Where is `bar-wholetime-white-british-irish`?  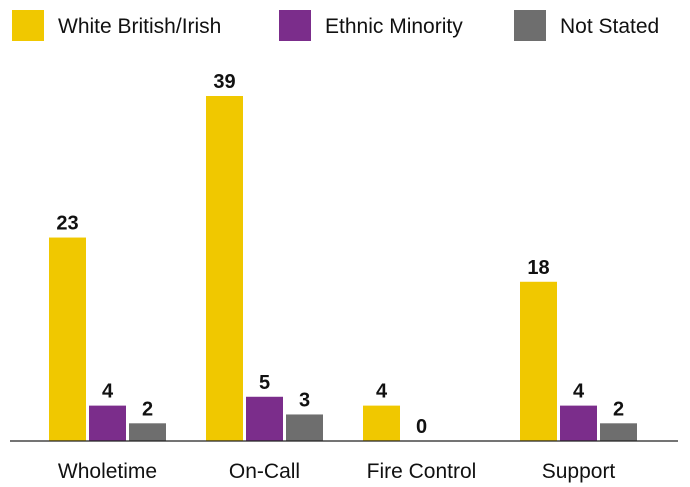
bar-wholetime-white-british-irish is located at coordinates (67, 339).